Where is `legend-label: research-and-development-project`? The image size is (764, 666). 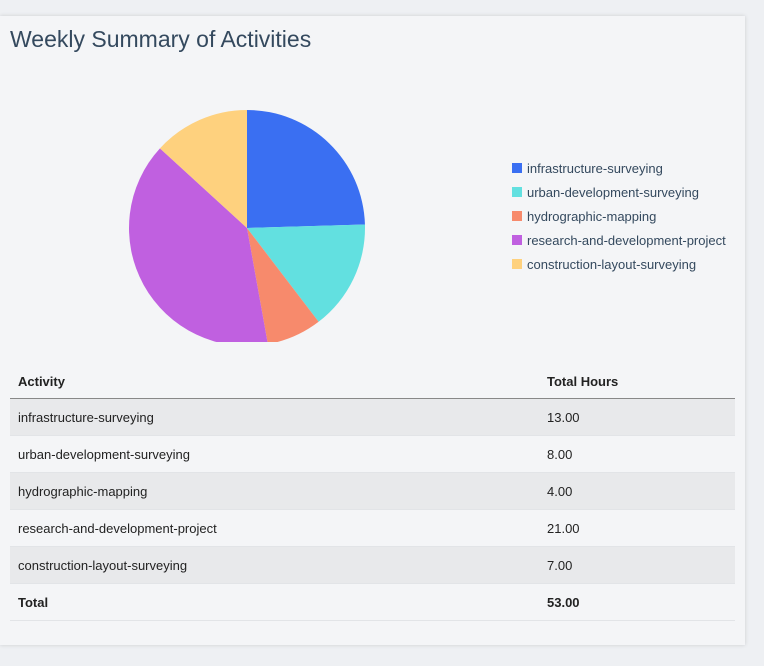
legend-label: research-and-development-project is located at coordinates (626, 240).